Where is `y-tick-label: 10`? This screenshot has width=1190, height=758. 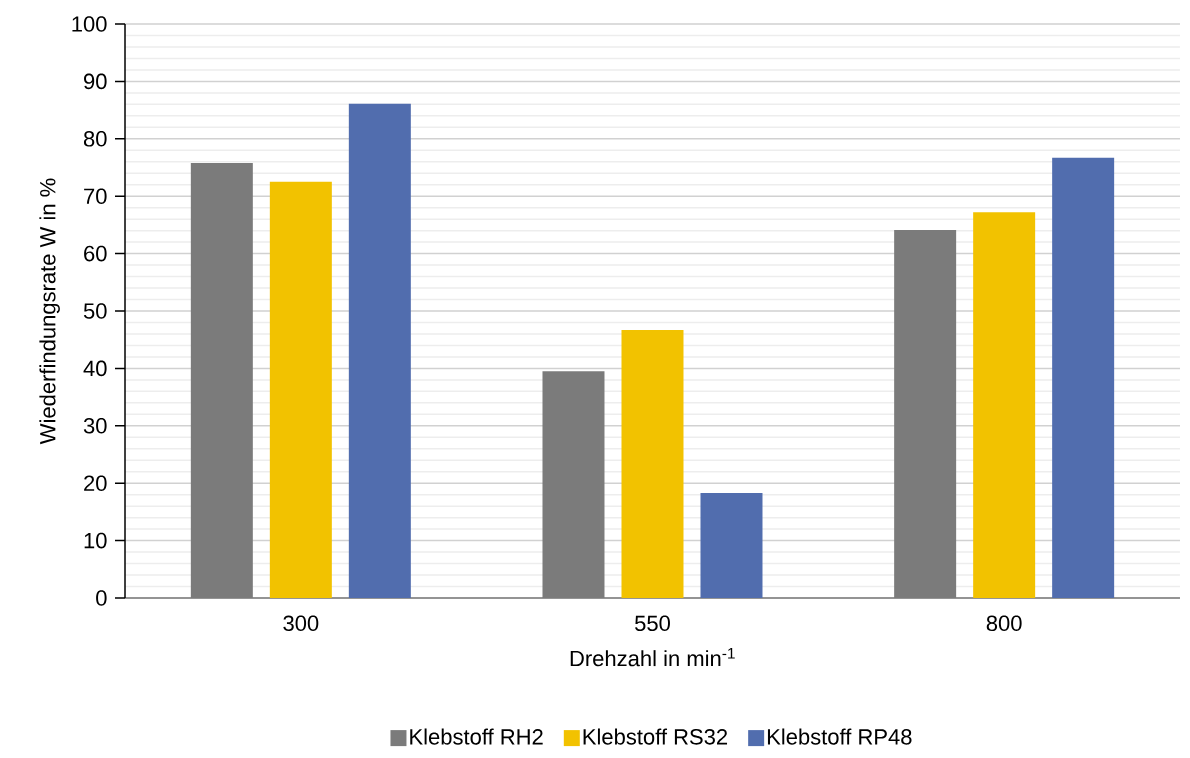
y-tick-label: 10 is located at coordinates (95, 540).